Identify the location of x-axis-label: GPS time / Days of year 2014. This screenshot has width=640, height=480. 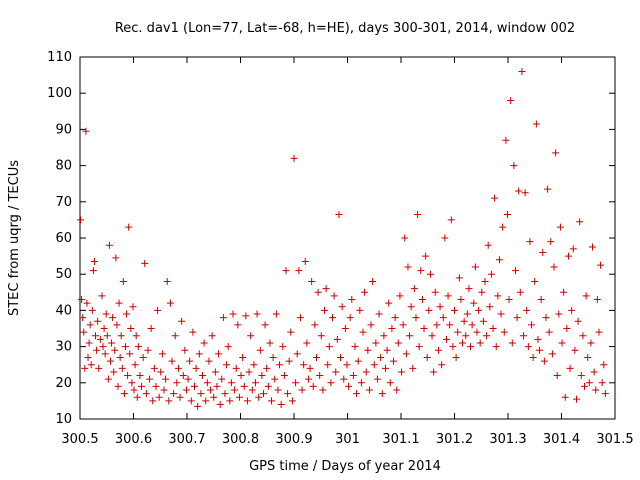
(345, 466).